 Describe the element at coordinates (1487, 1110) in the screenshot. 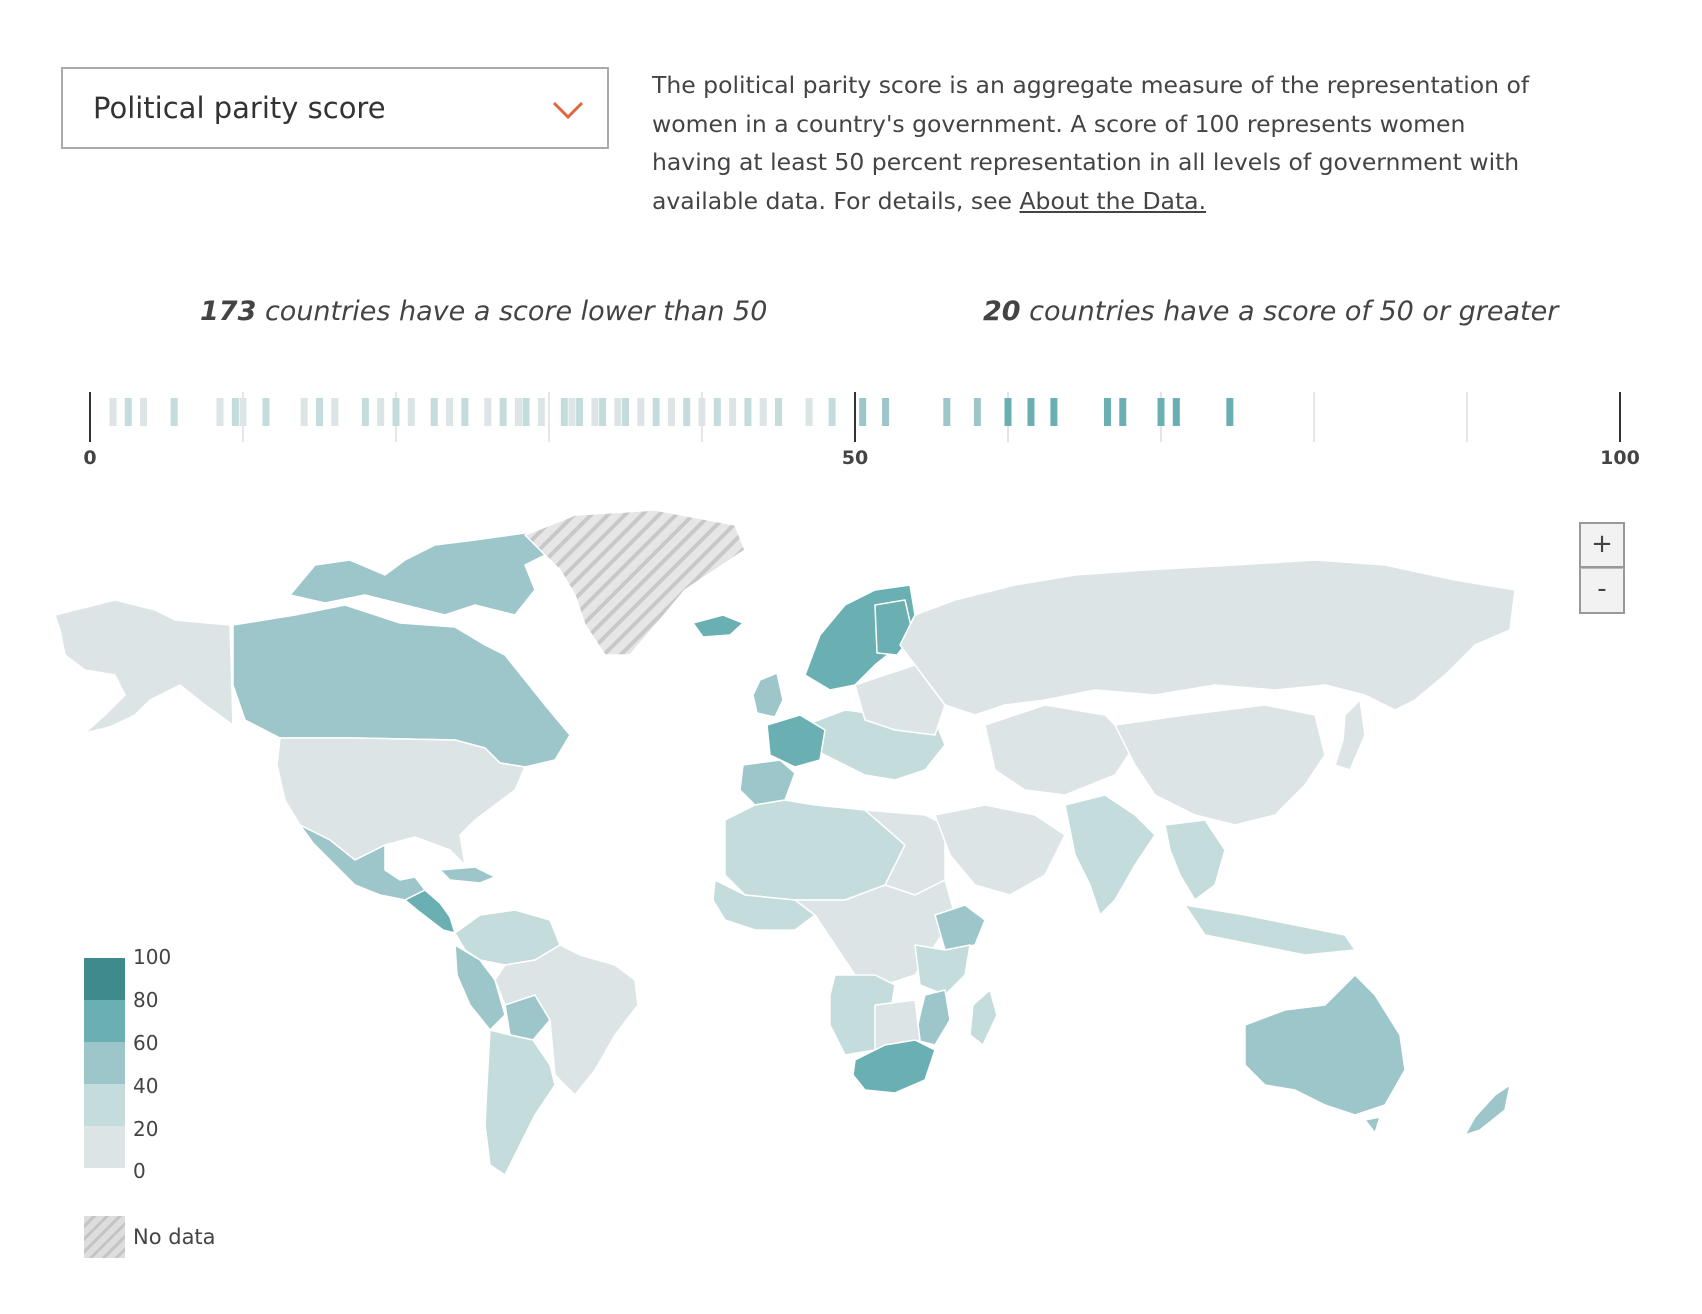

I see `country-new-zealand` at that location.